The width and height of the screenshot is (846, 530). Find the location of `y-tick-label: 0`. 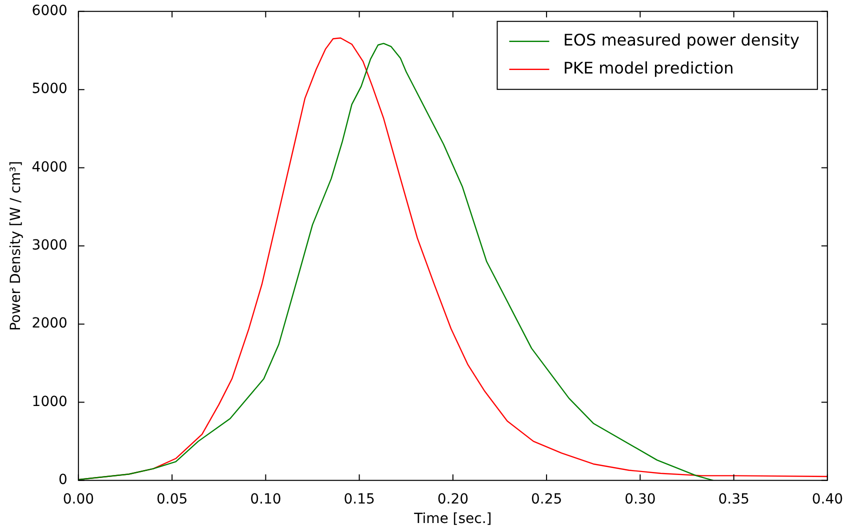

y-tick-label: 0 is located at coordinates (63, 480).